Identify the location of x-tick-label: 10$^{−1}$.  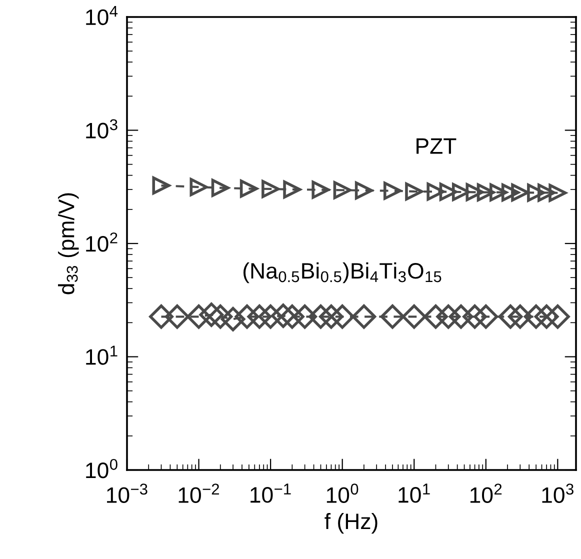
(270, 493).